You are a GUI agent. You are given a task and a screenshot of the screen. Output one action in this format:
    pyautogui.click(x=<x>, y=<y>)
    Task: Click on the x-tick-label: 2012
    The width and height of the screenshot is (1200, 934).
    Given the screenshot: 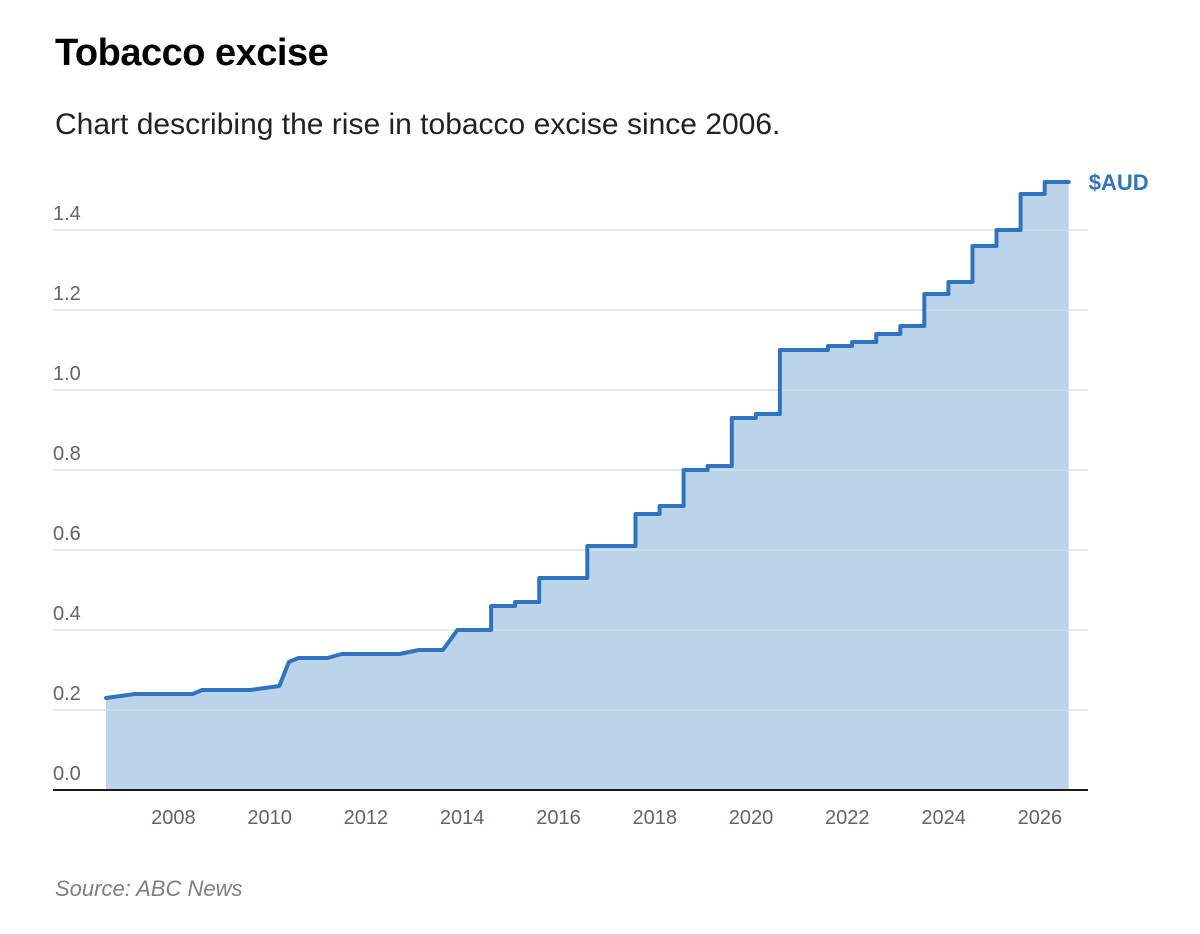 What is the action you would take?
    pyautogui.click(x=366, y=818)
    